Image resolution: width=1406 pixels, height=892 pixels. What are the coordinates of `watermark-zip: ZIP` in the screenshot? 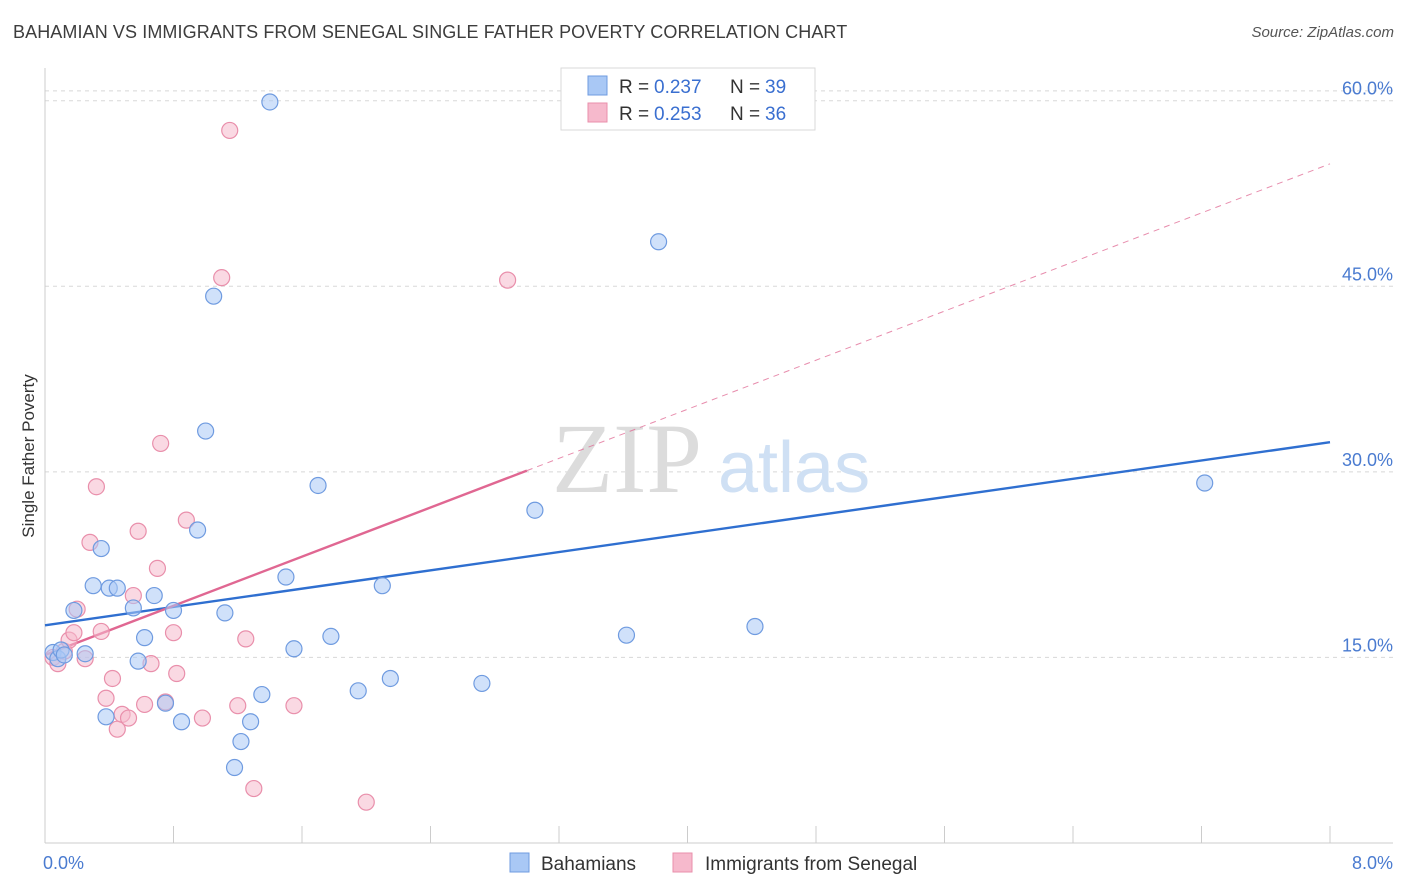 It's located at (627, 458).